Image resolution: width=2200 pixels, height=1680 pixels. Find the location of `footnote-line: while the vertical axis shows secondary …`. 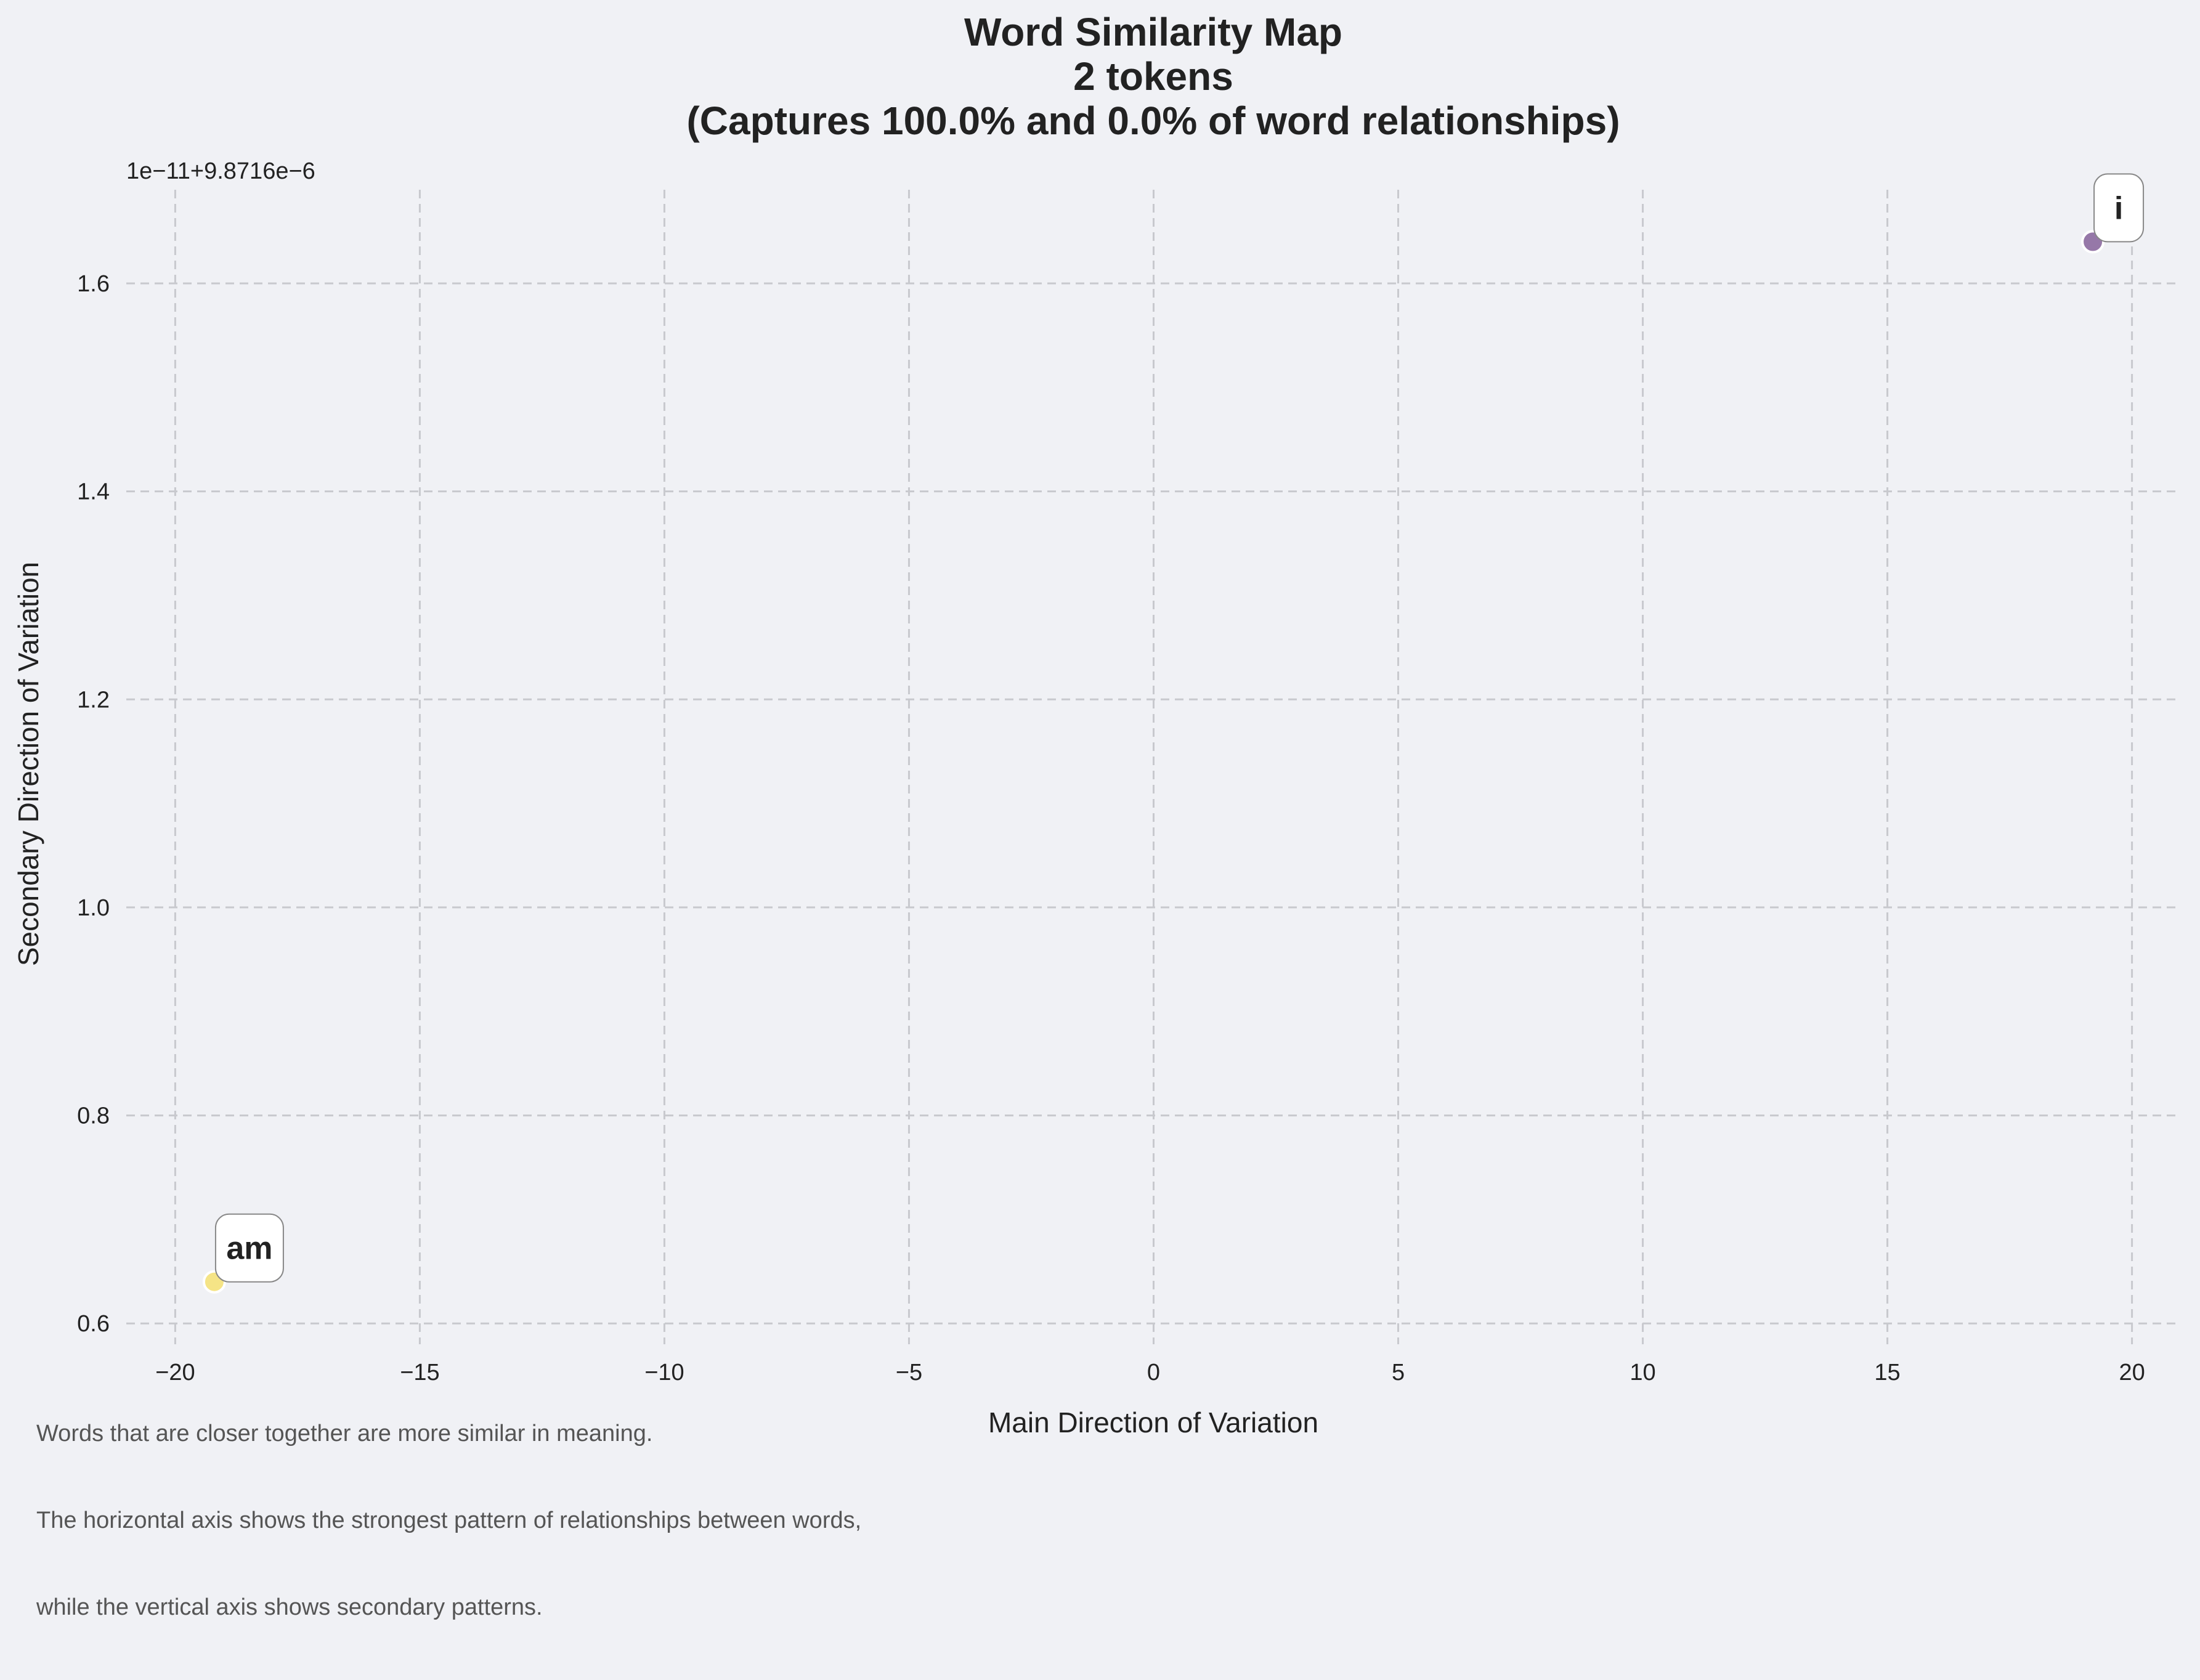

footnote-line: while the vertical axis shows secondary … is located at coordinates (290, 1607).